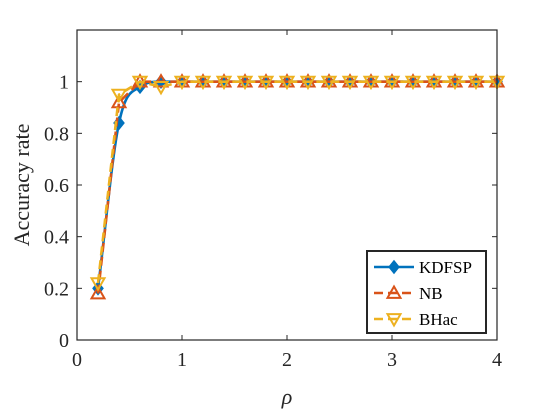 This screenshot has height=411, width=548. I want to click on x-tick-labels: 0 1 2 3 4, so click(287, 360).